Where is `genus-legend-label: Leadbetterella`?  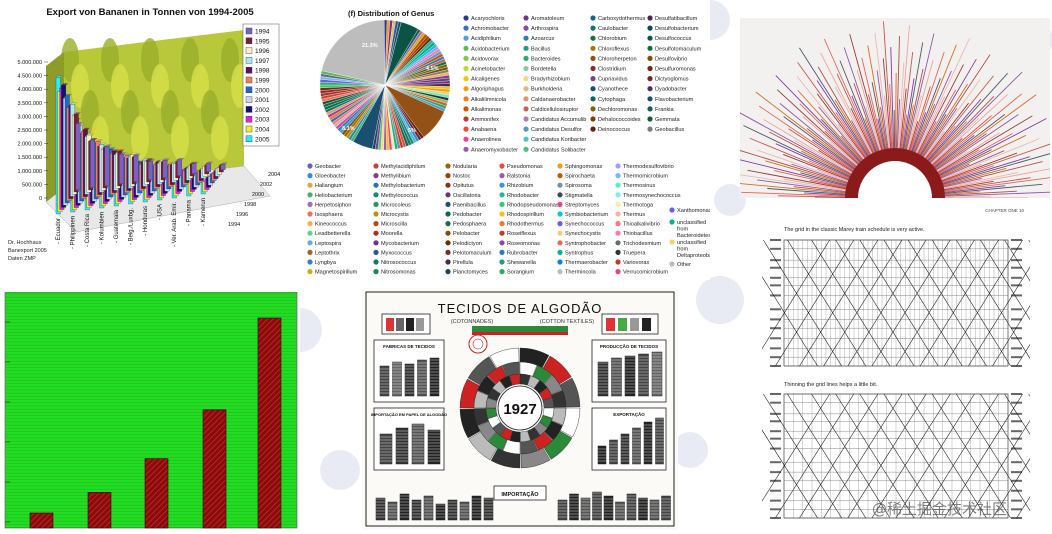 genus-legend-label: Leadbetterella is located at coordinates (333, 234).